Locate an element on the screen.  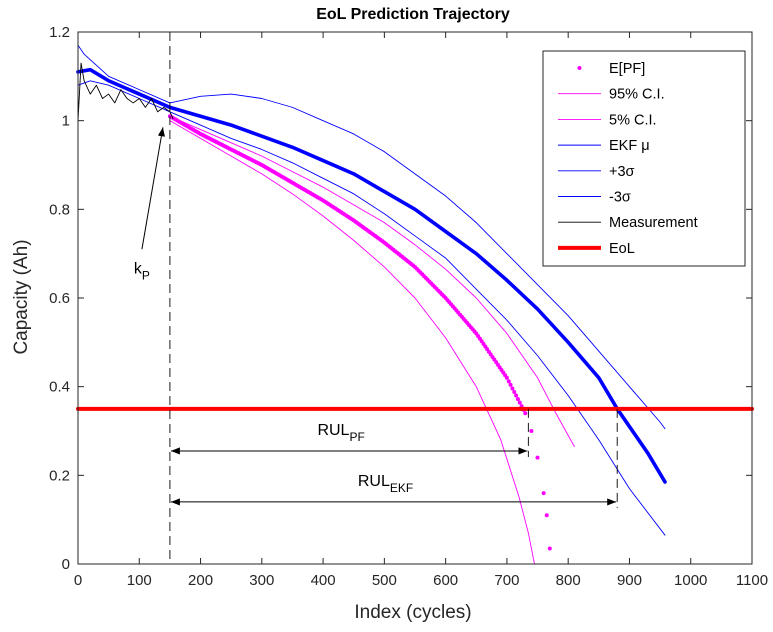
legend-label-ekf: EKF μ is located at coordinates (629, 146).